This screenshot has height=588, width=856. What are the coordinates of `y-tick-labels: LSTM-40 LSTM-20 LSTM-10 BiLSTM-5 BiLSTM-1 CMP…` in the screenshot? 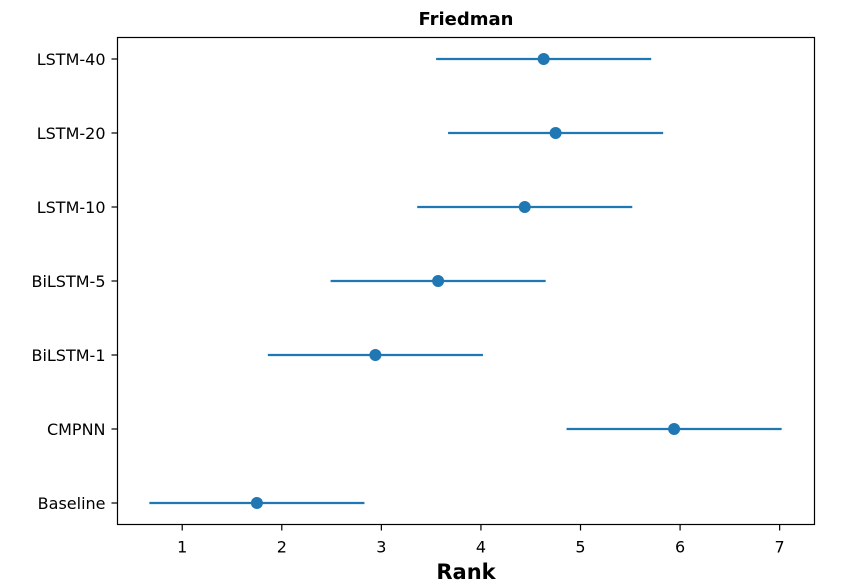 It's located at (74, 281).